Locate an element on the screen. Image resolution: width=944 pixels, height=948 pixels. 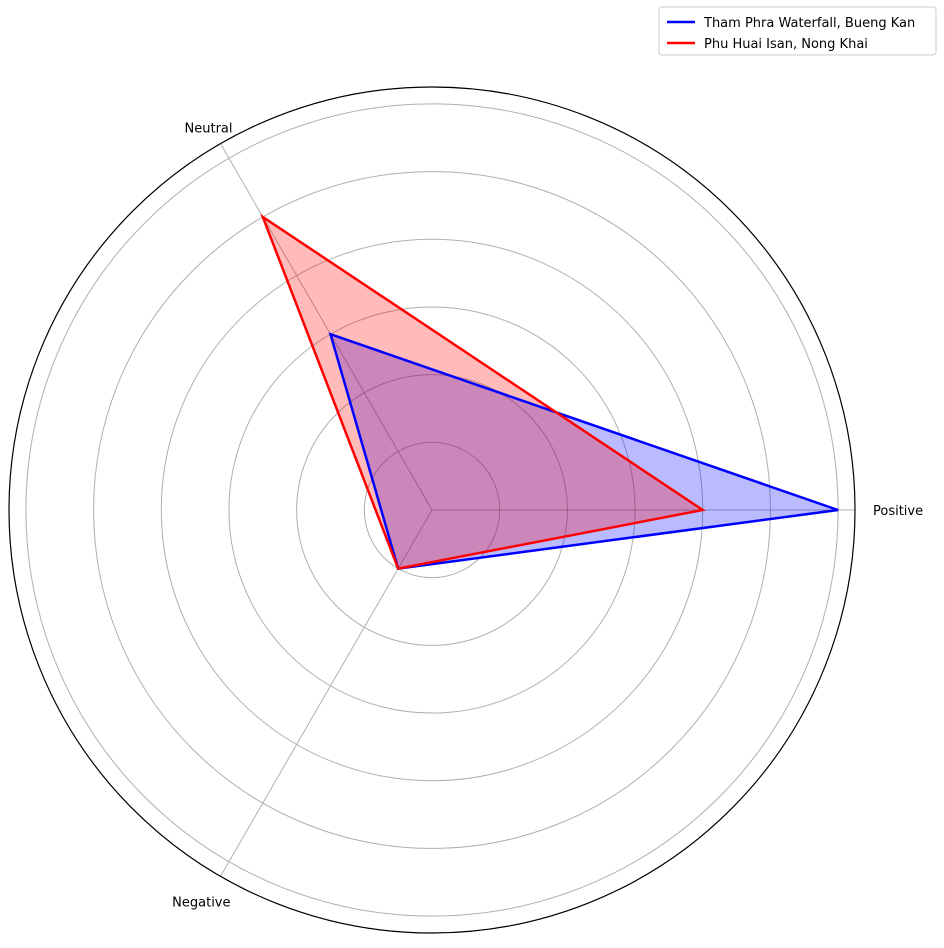
category-label-negative: Negative is located at coordinates (201, 902).